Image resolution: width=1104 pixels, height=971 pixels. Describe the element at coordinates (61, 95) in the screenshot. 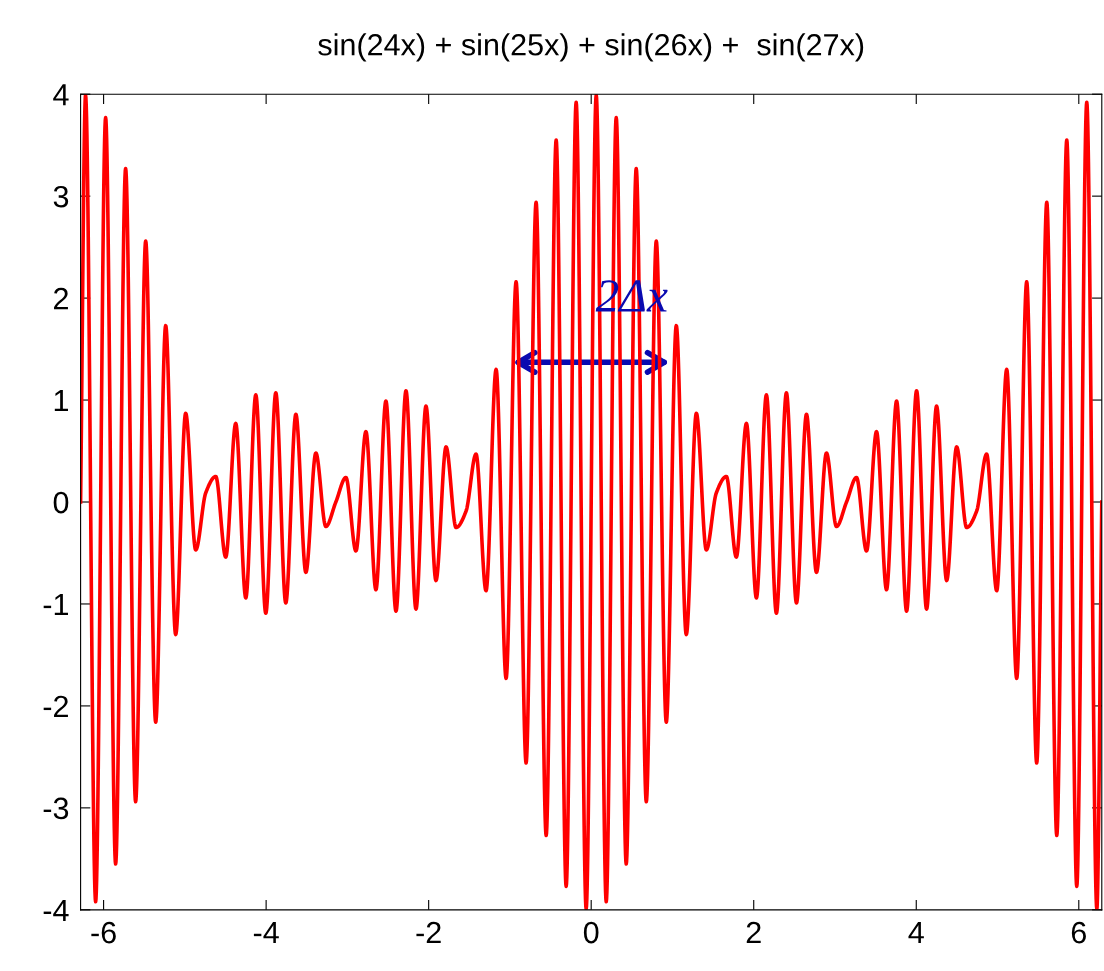

I see `y-tick-label: 4` at that location.